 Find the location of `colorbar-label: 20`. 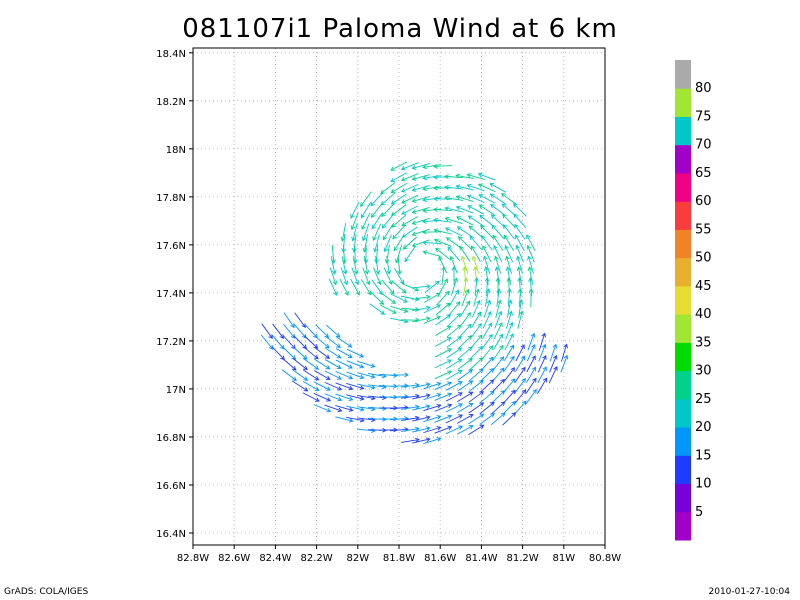

colorbar-label: 20 is located at coordinates (703, 427).